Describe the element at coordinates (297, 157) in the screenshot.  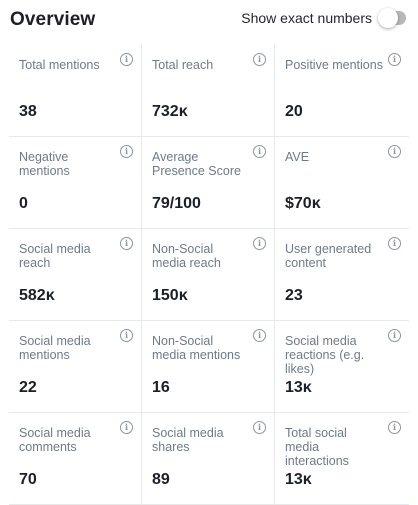
I see `metric-label: AVE` at that location.